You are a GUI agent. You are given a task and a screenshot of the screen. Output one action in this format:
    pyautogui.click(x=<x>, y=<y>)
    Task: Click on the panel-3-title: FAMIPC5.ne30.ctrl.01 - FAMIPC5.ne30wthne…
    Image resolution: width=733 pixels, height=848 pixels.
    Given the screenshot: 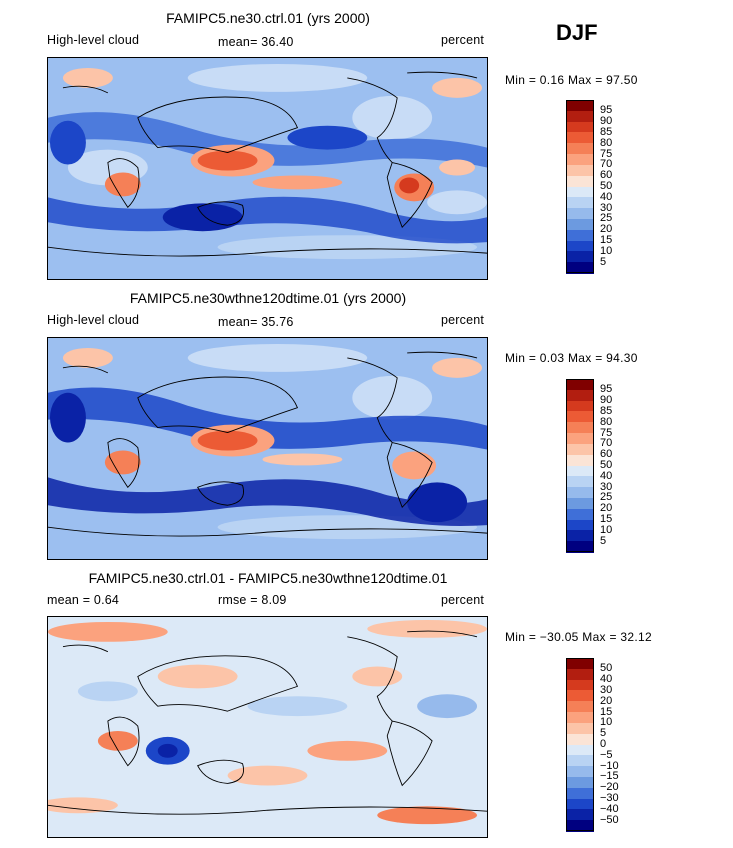 What is the action you would take?
    pyautogui.click(x=268, y=578)
    